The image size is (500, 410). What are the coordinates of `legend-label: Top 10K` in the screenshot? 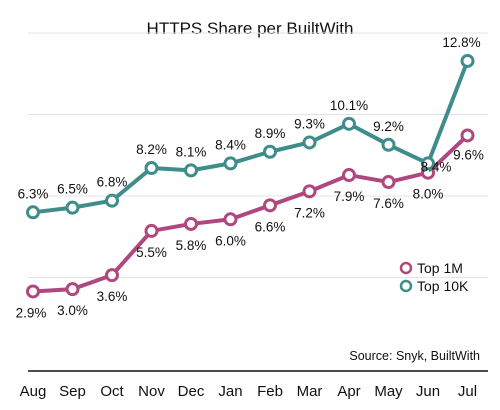 It's located at (443, 286).